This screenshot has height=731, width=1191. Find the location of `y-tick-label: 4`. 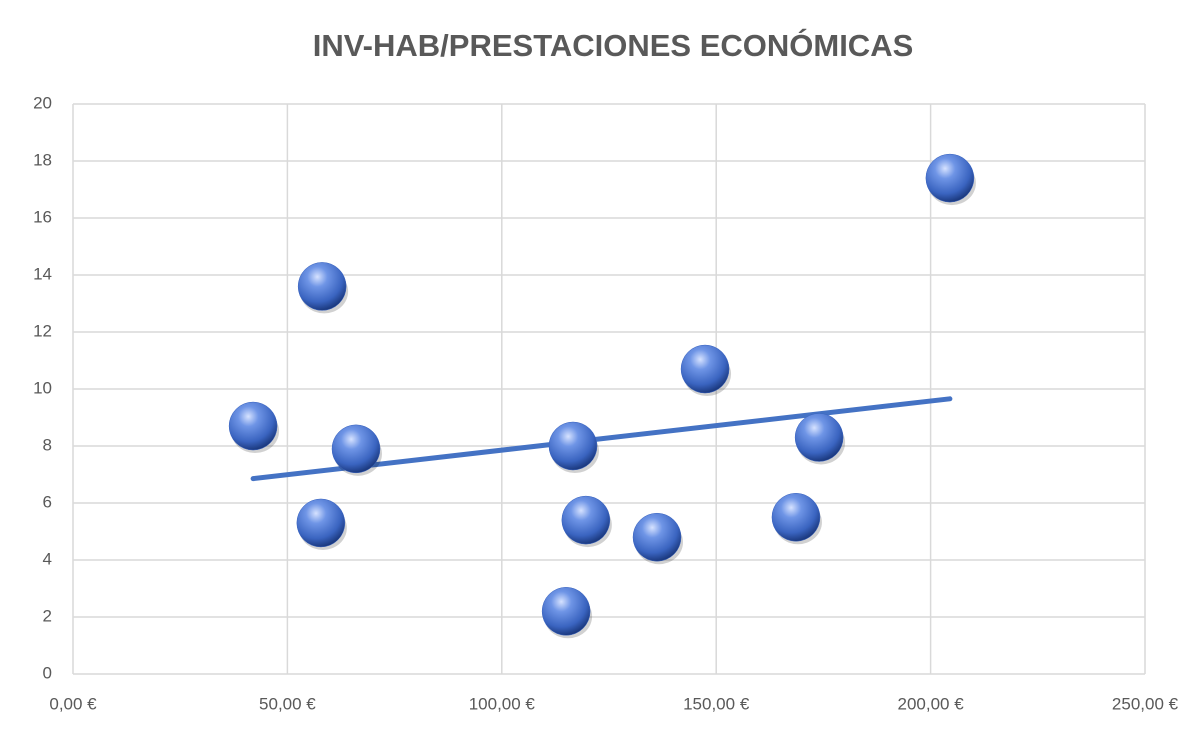

y-tick-label: 4 is located at coordinates (47, 558).